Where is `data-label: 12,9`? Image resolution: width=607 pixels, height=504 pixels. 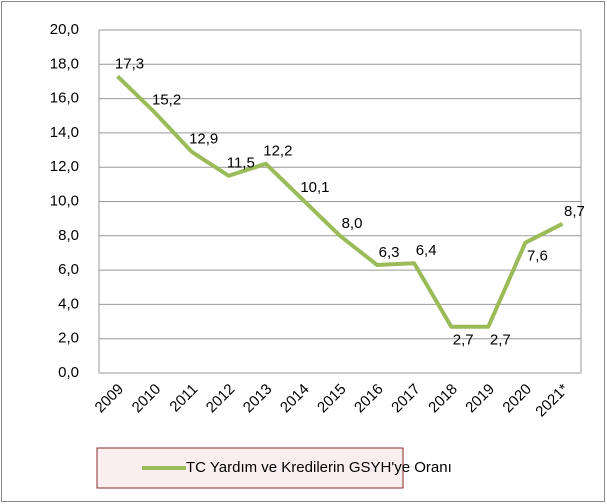
data-label: 12,9 is located at coordinates (203, 139).